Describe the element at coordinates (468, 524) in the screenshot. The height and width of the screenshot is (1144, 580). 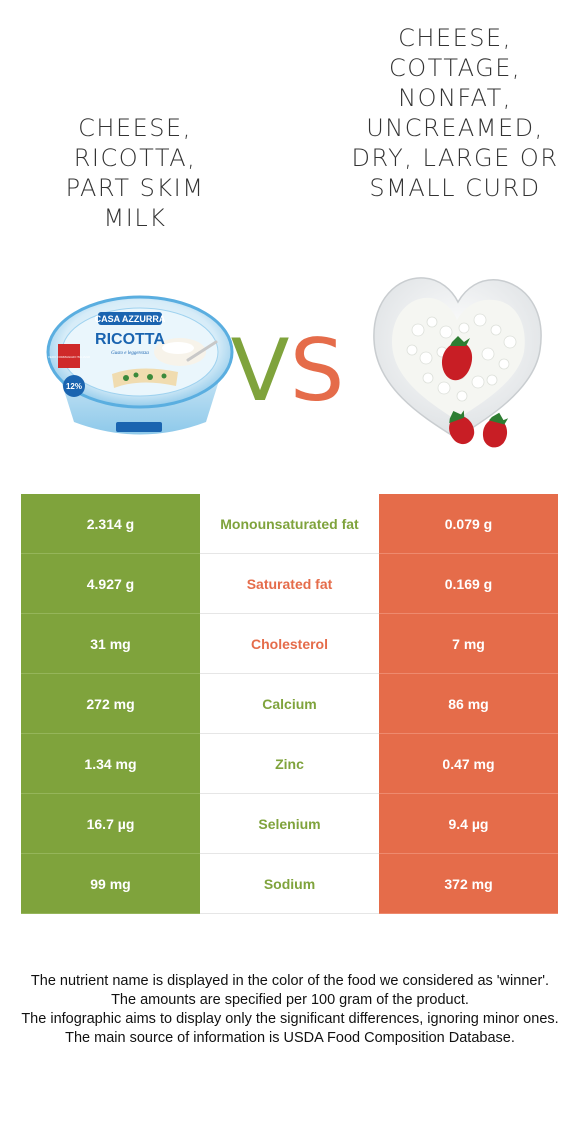
I see `right-value: 0.079 g` at that location.